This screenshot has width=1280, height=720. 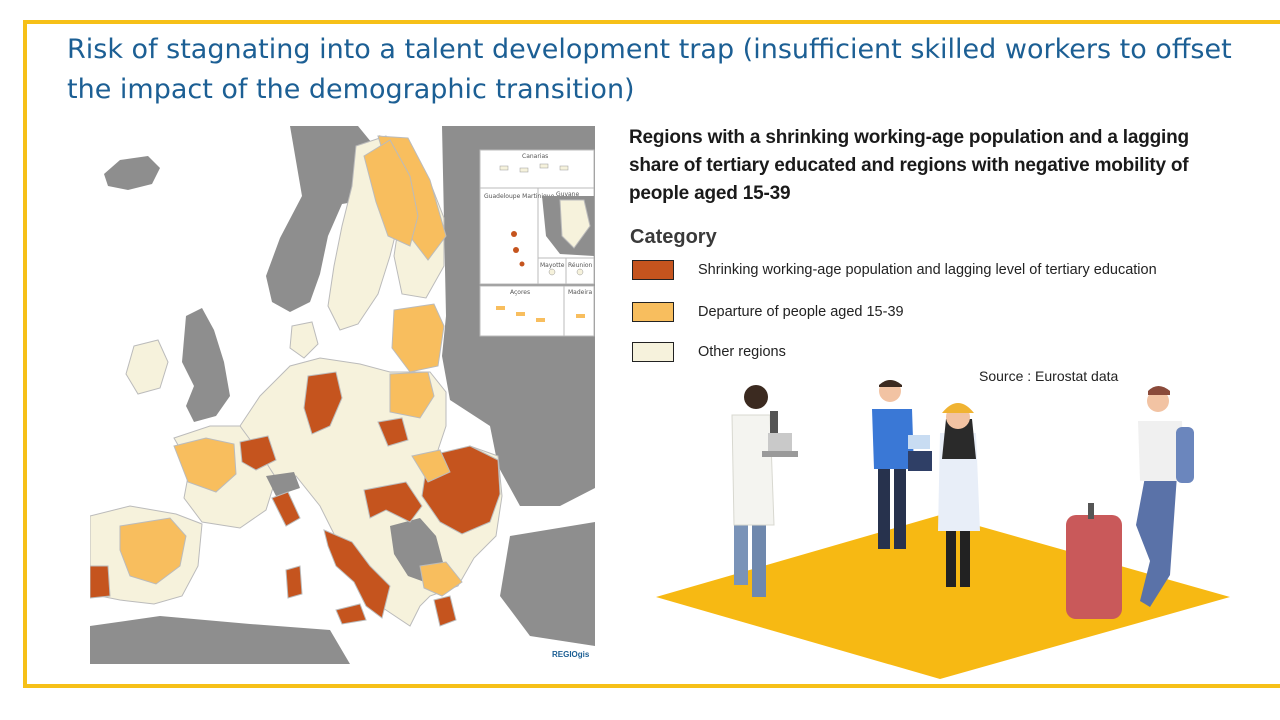 I want to click on regiogis-logo: REGIOgis, so click(x=571, y=654).